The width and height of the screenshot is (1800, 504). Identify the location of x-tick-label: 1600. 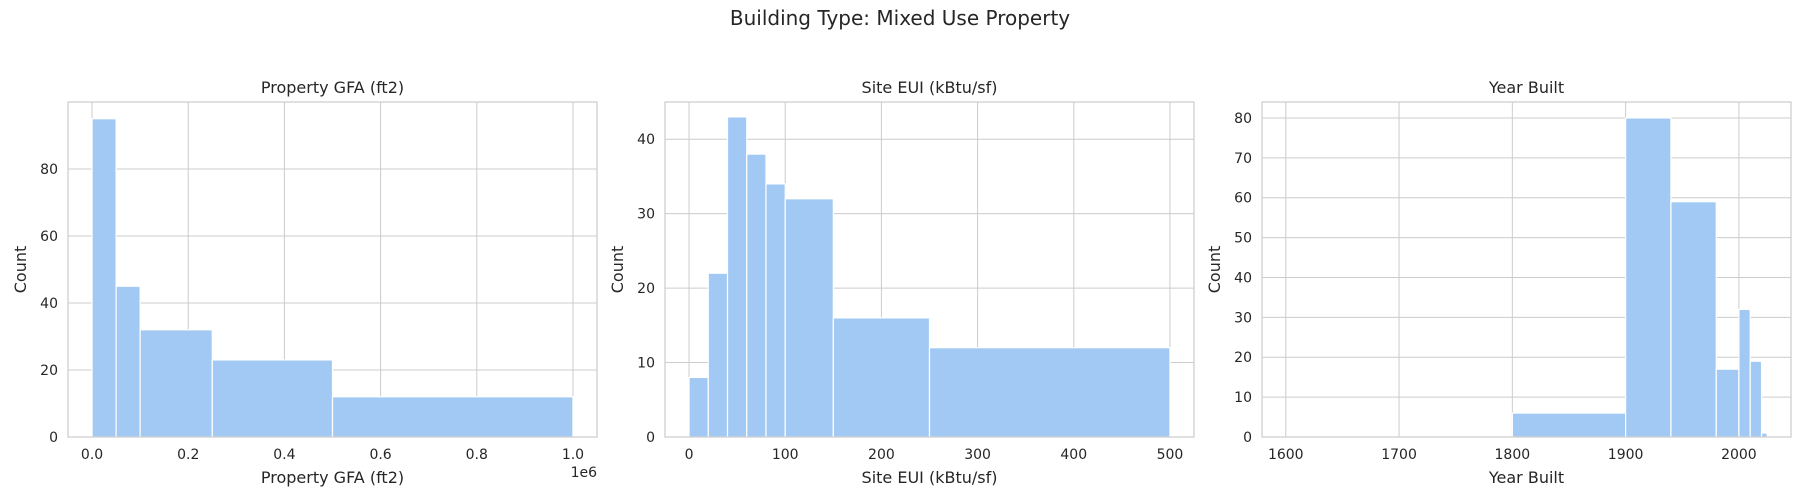
(1286, 455).